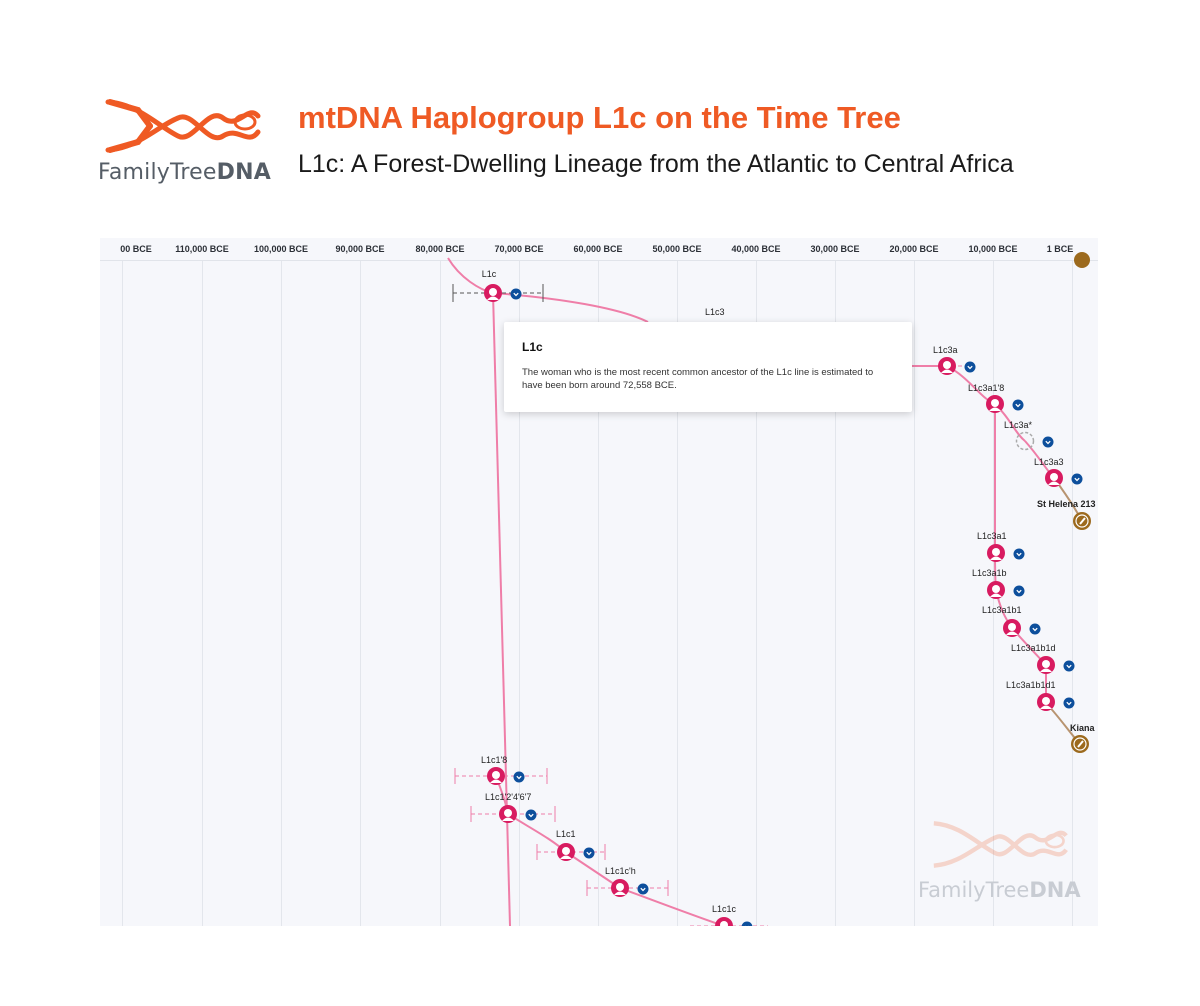 This screenshot has width=1200, height=1006. What do you see at coordinates (202, 249) in the screenshot?
I see `axis-tick: 110,000 BCE` at bounding box center [202, 249].